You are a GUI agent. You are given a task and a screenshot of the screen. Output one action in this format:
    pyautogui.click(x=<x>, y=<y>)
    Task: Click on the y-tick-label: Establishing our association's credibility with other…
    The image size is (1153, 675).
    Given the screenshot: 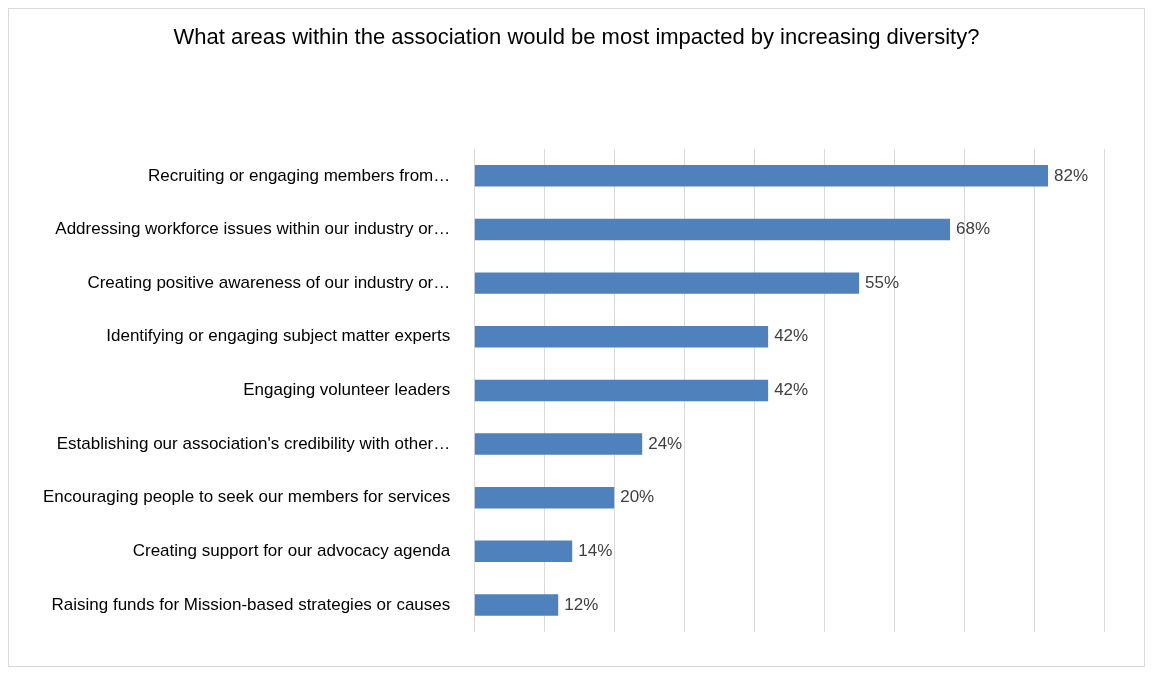 What is the action you would take?
    pyautogui.click(x=253, y=443)
    